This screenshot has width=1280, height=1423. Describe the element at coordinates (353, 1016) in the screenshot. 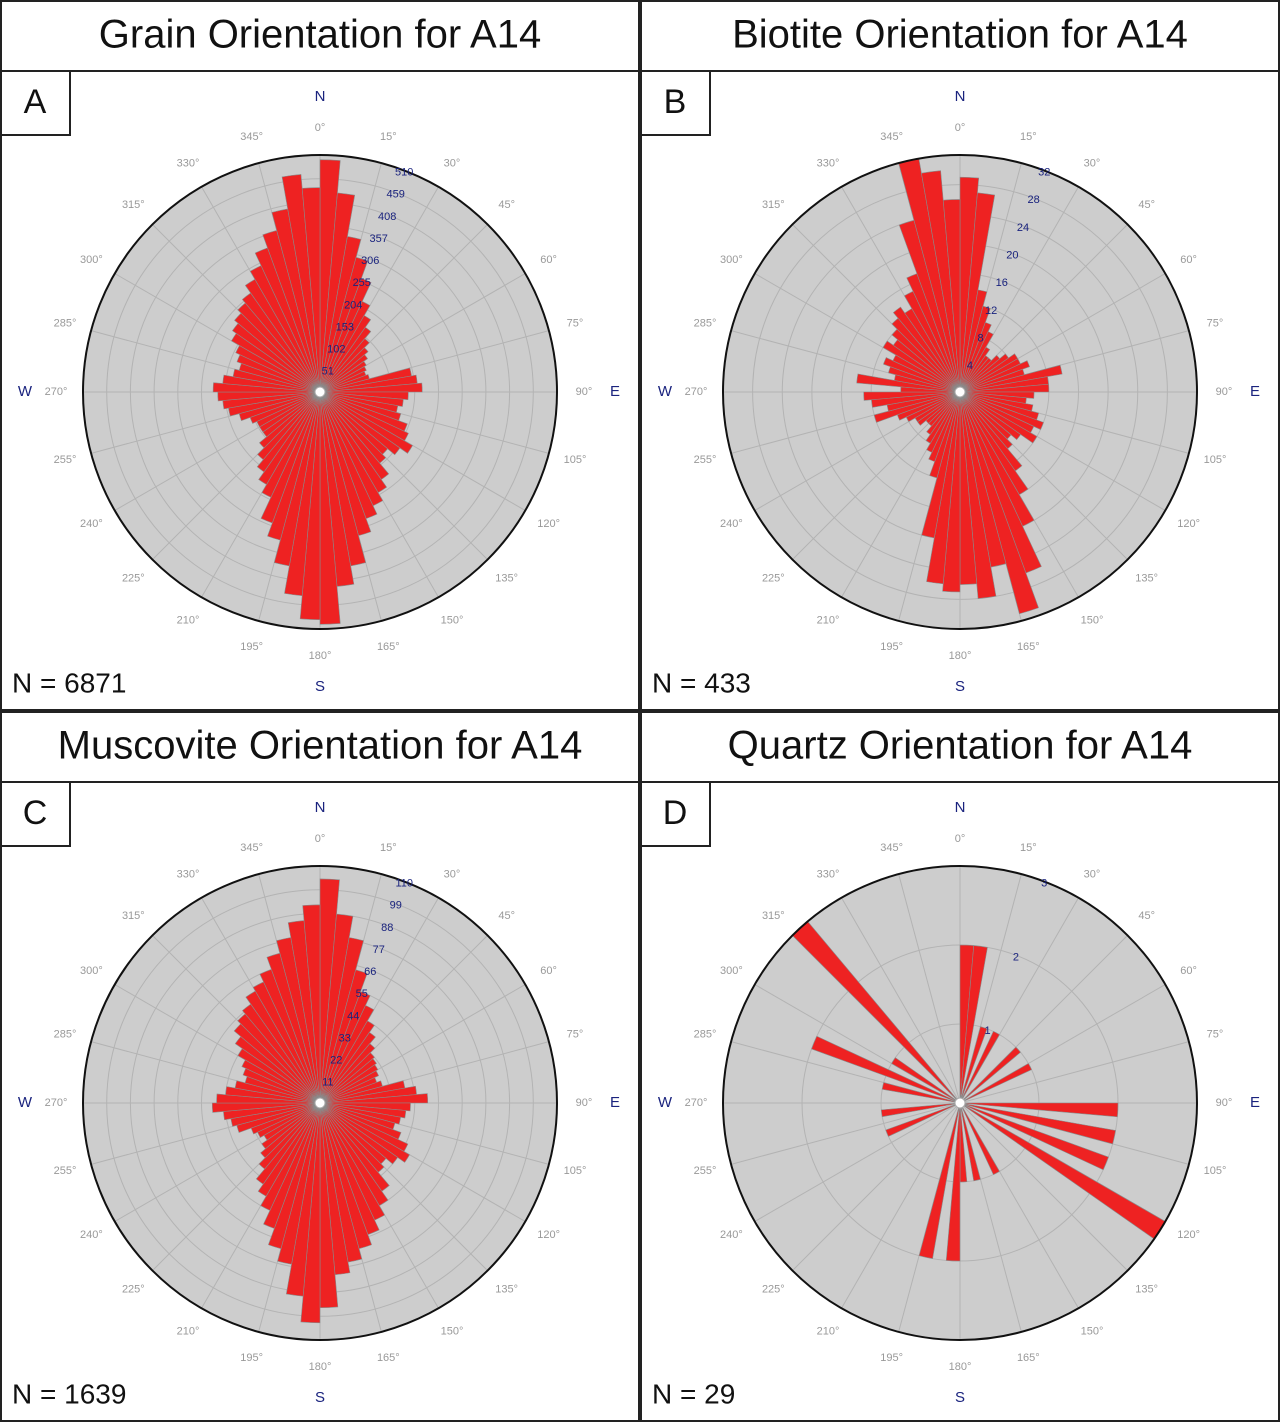

I see `radial-tick-label: 44` at that location.